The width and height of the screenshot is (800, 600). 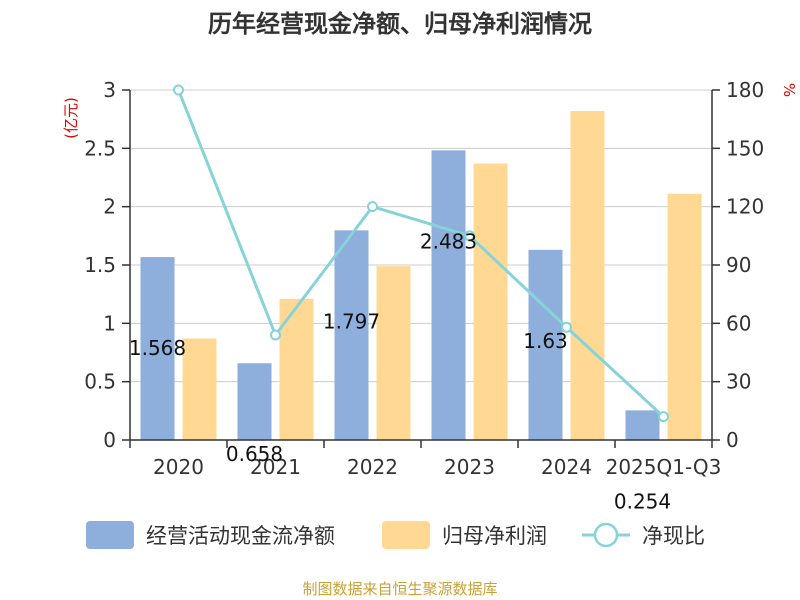 I want to click on x-axis-category-label: 2022, so click(x=372, y=467).